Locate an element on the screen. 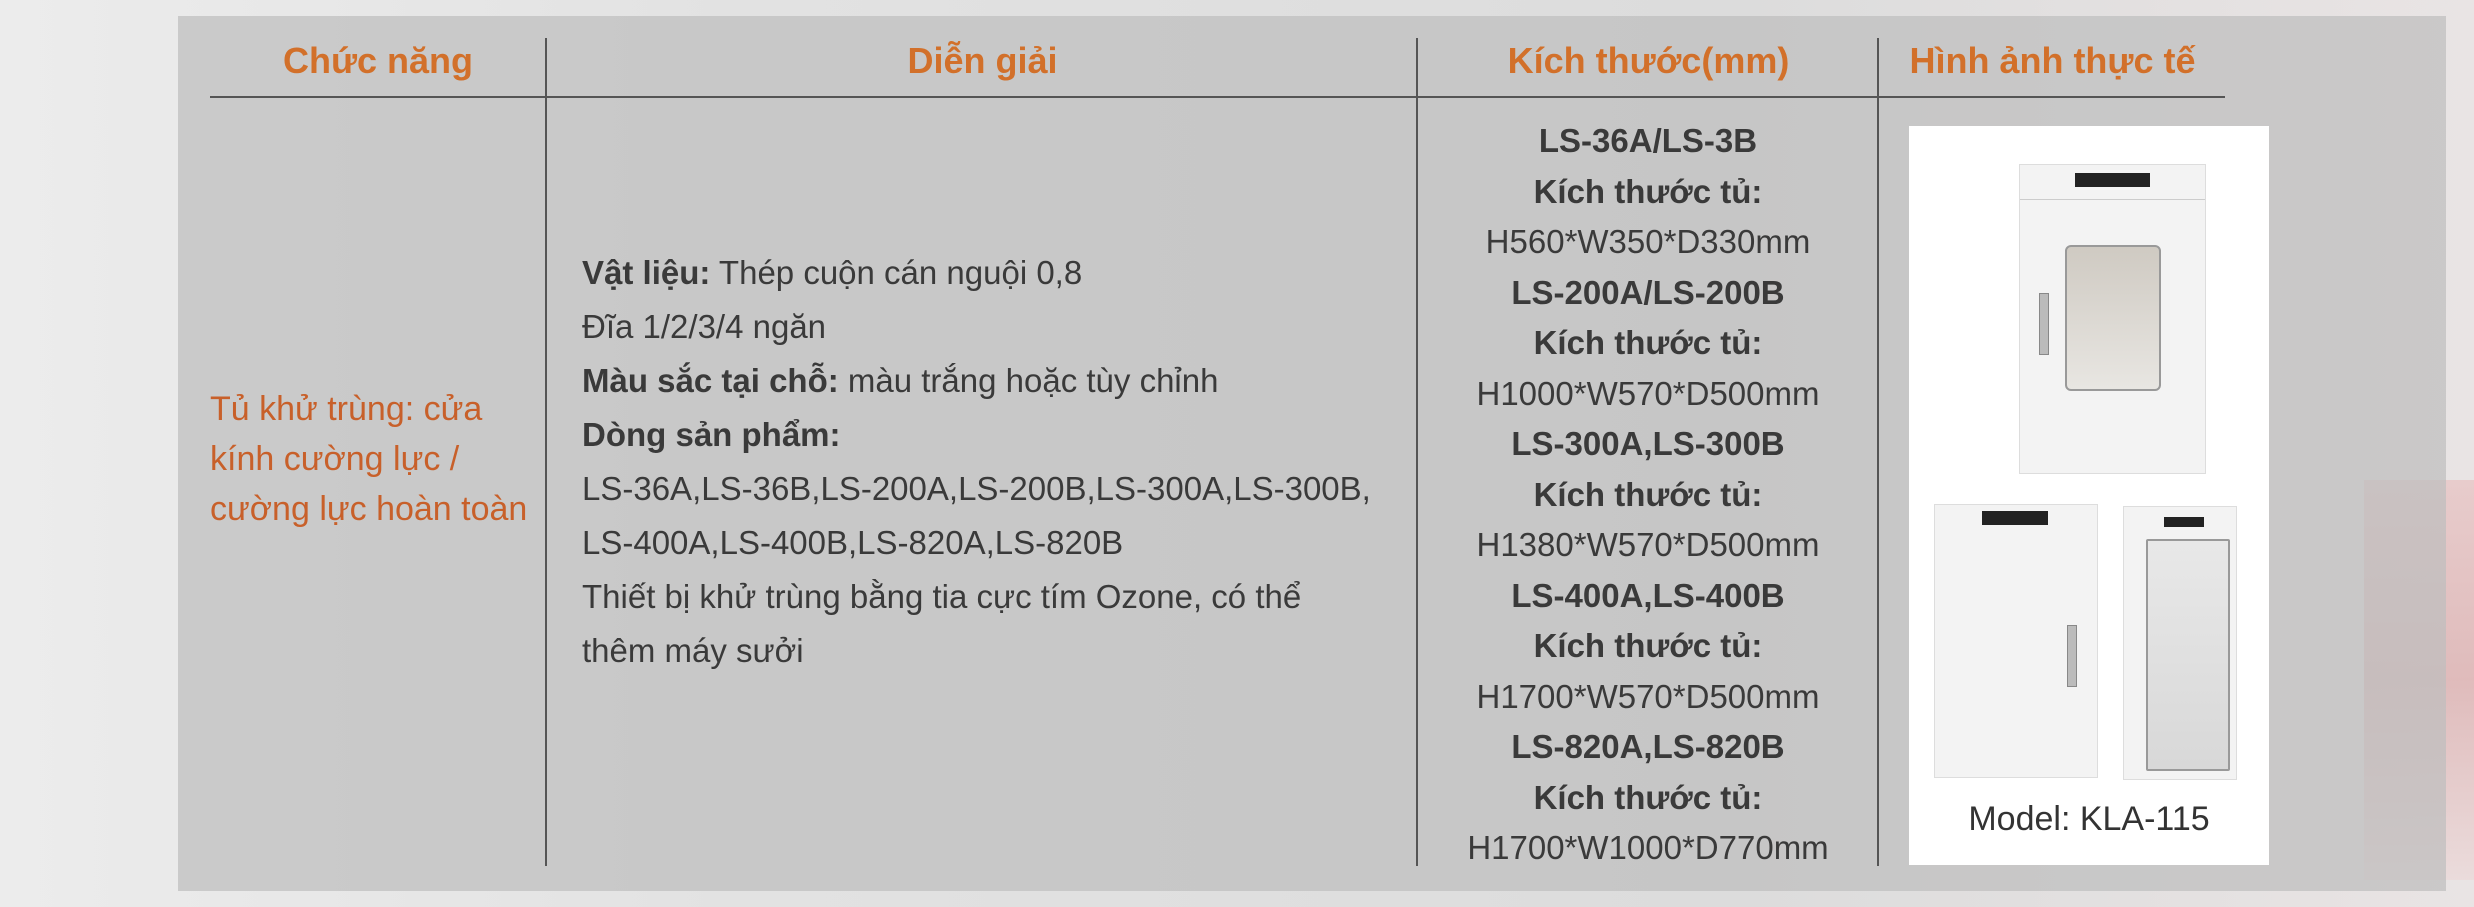 The width and height of the screenshot is (2474, 907). size-value: H560*W350*D330mm is located at coordinates (1648, 241).